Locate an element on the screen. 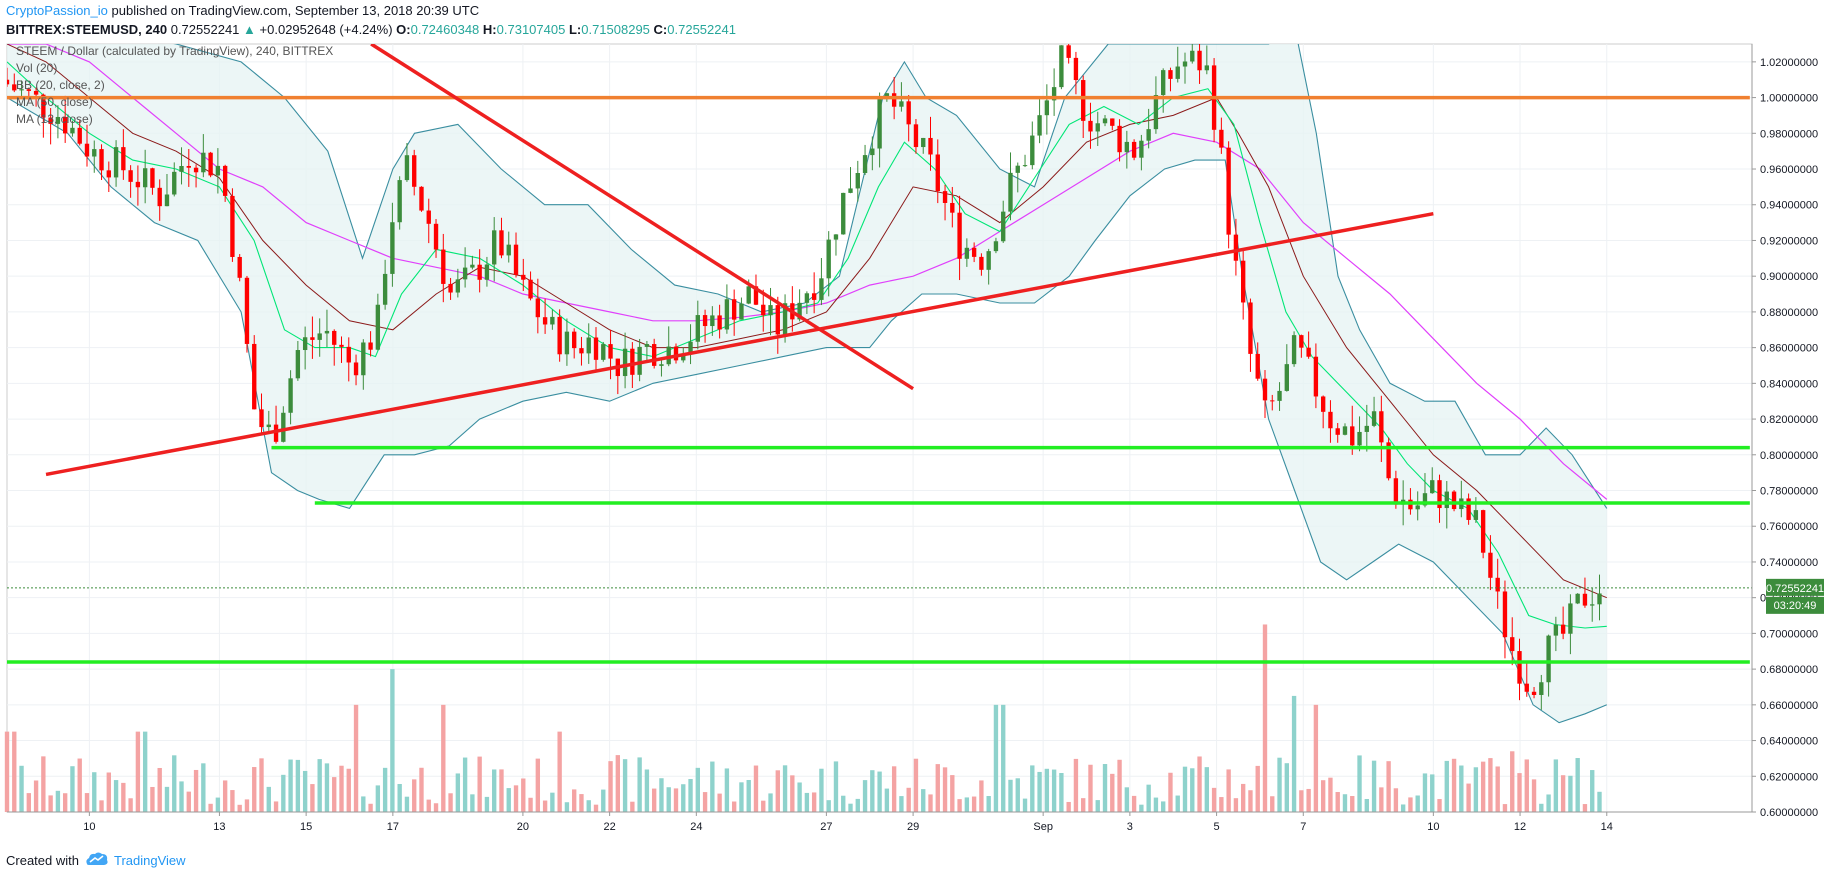 This screenshot has width=1828, height=876. x-tick-label: 7 is located at coordinates (1303, 827).